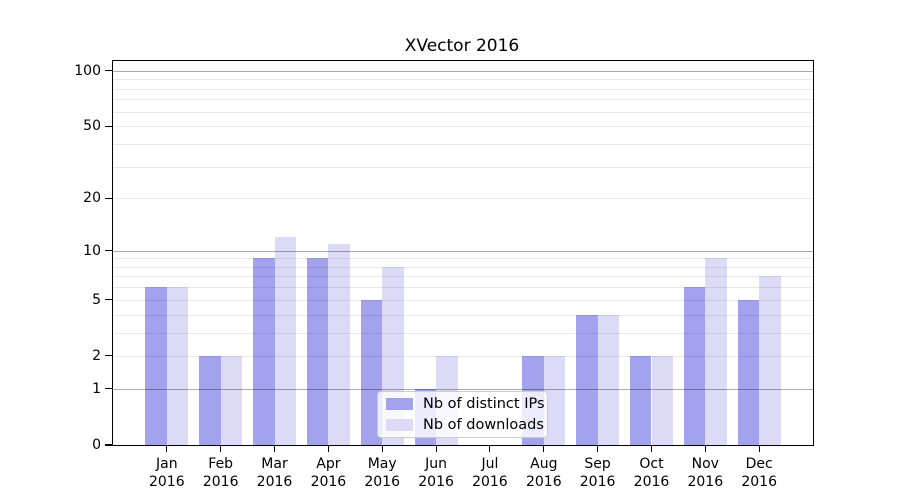 The height and width of the screenshot is (500, 900). I want to click on legend-entry-distinct-ips: Nb of distinct IPs, so click(466, 404).